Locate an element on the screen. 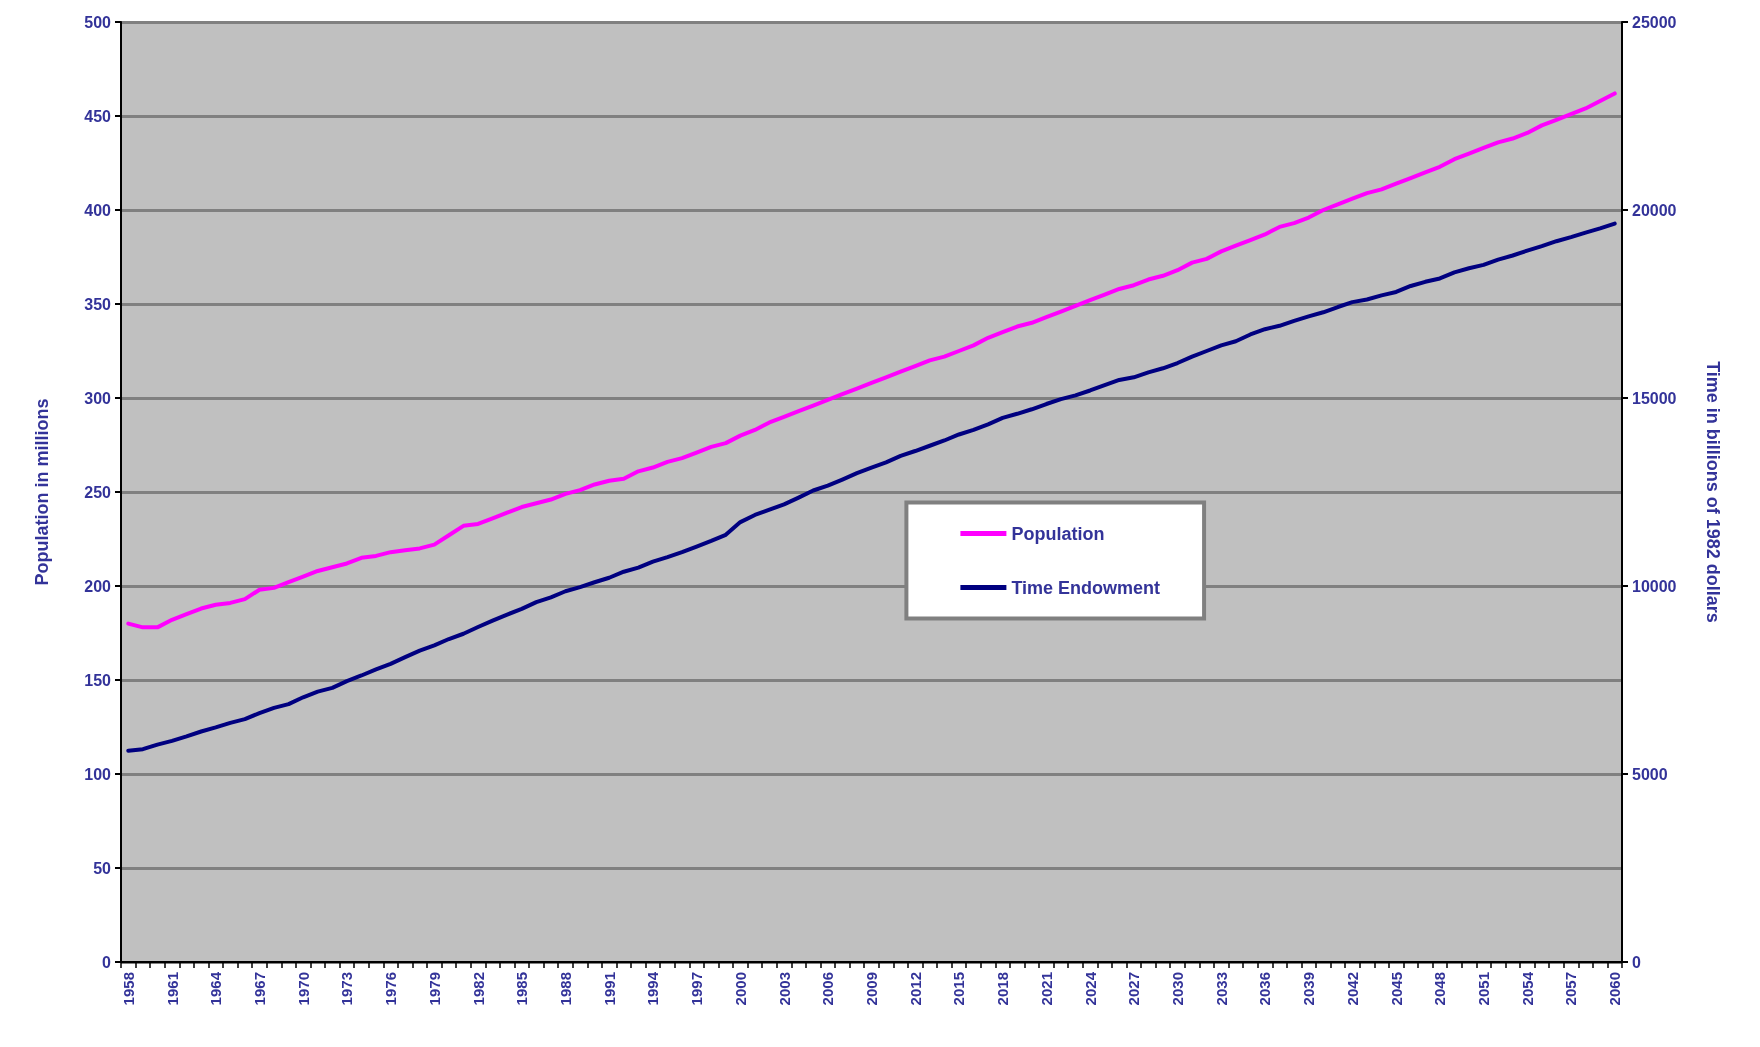 The height and width of the screenshot is (1047, 1760). x-tick-label: 2024 is located at coordinates (1090, 988).